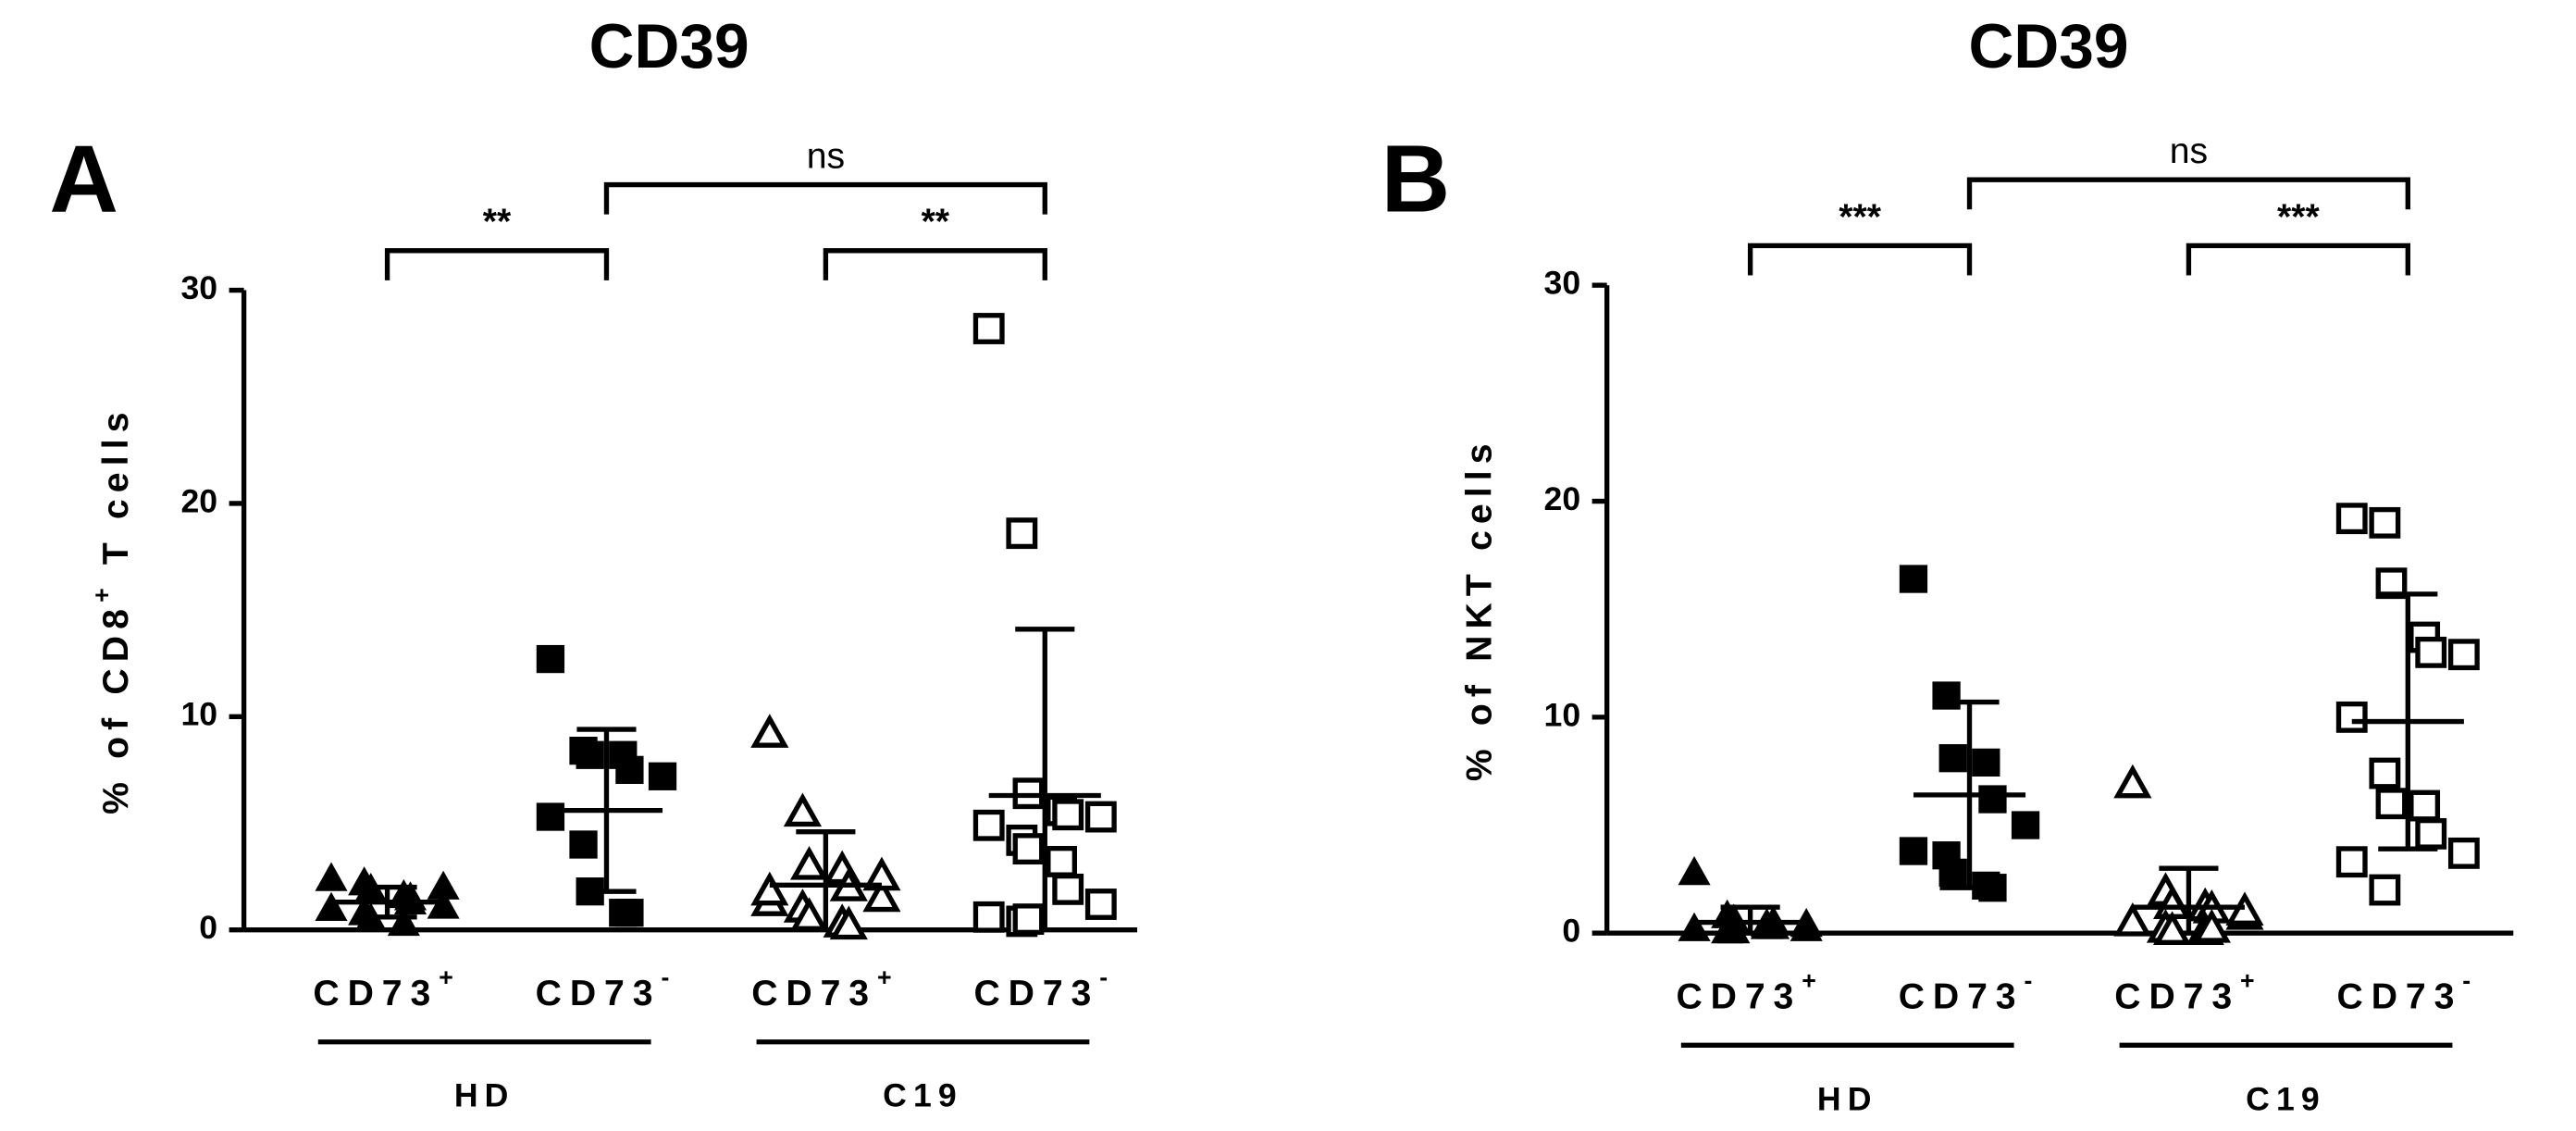 The width and height of the screenshot is (2576, 1131). Describe the element at coordinates (1563, 283) in the screenshot. I see `y-tick-label: 30` at that location.